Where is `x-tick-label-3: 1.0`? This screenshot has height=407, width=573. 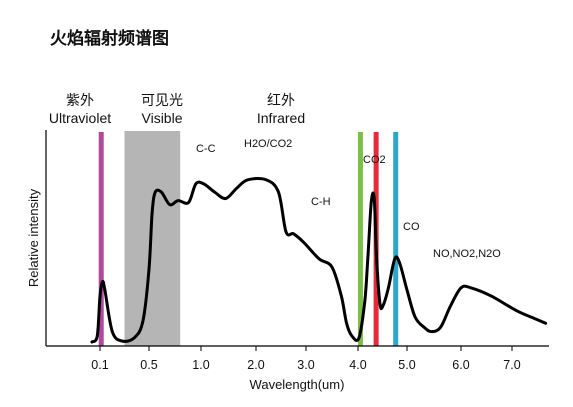
x-tick-label-3: 1.0 is located at coordinates (200, 365).